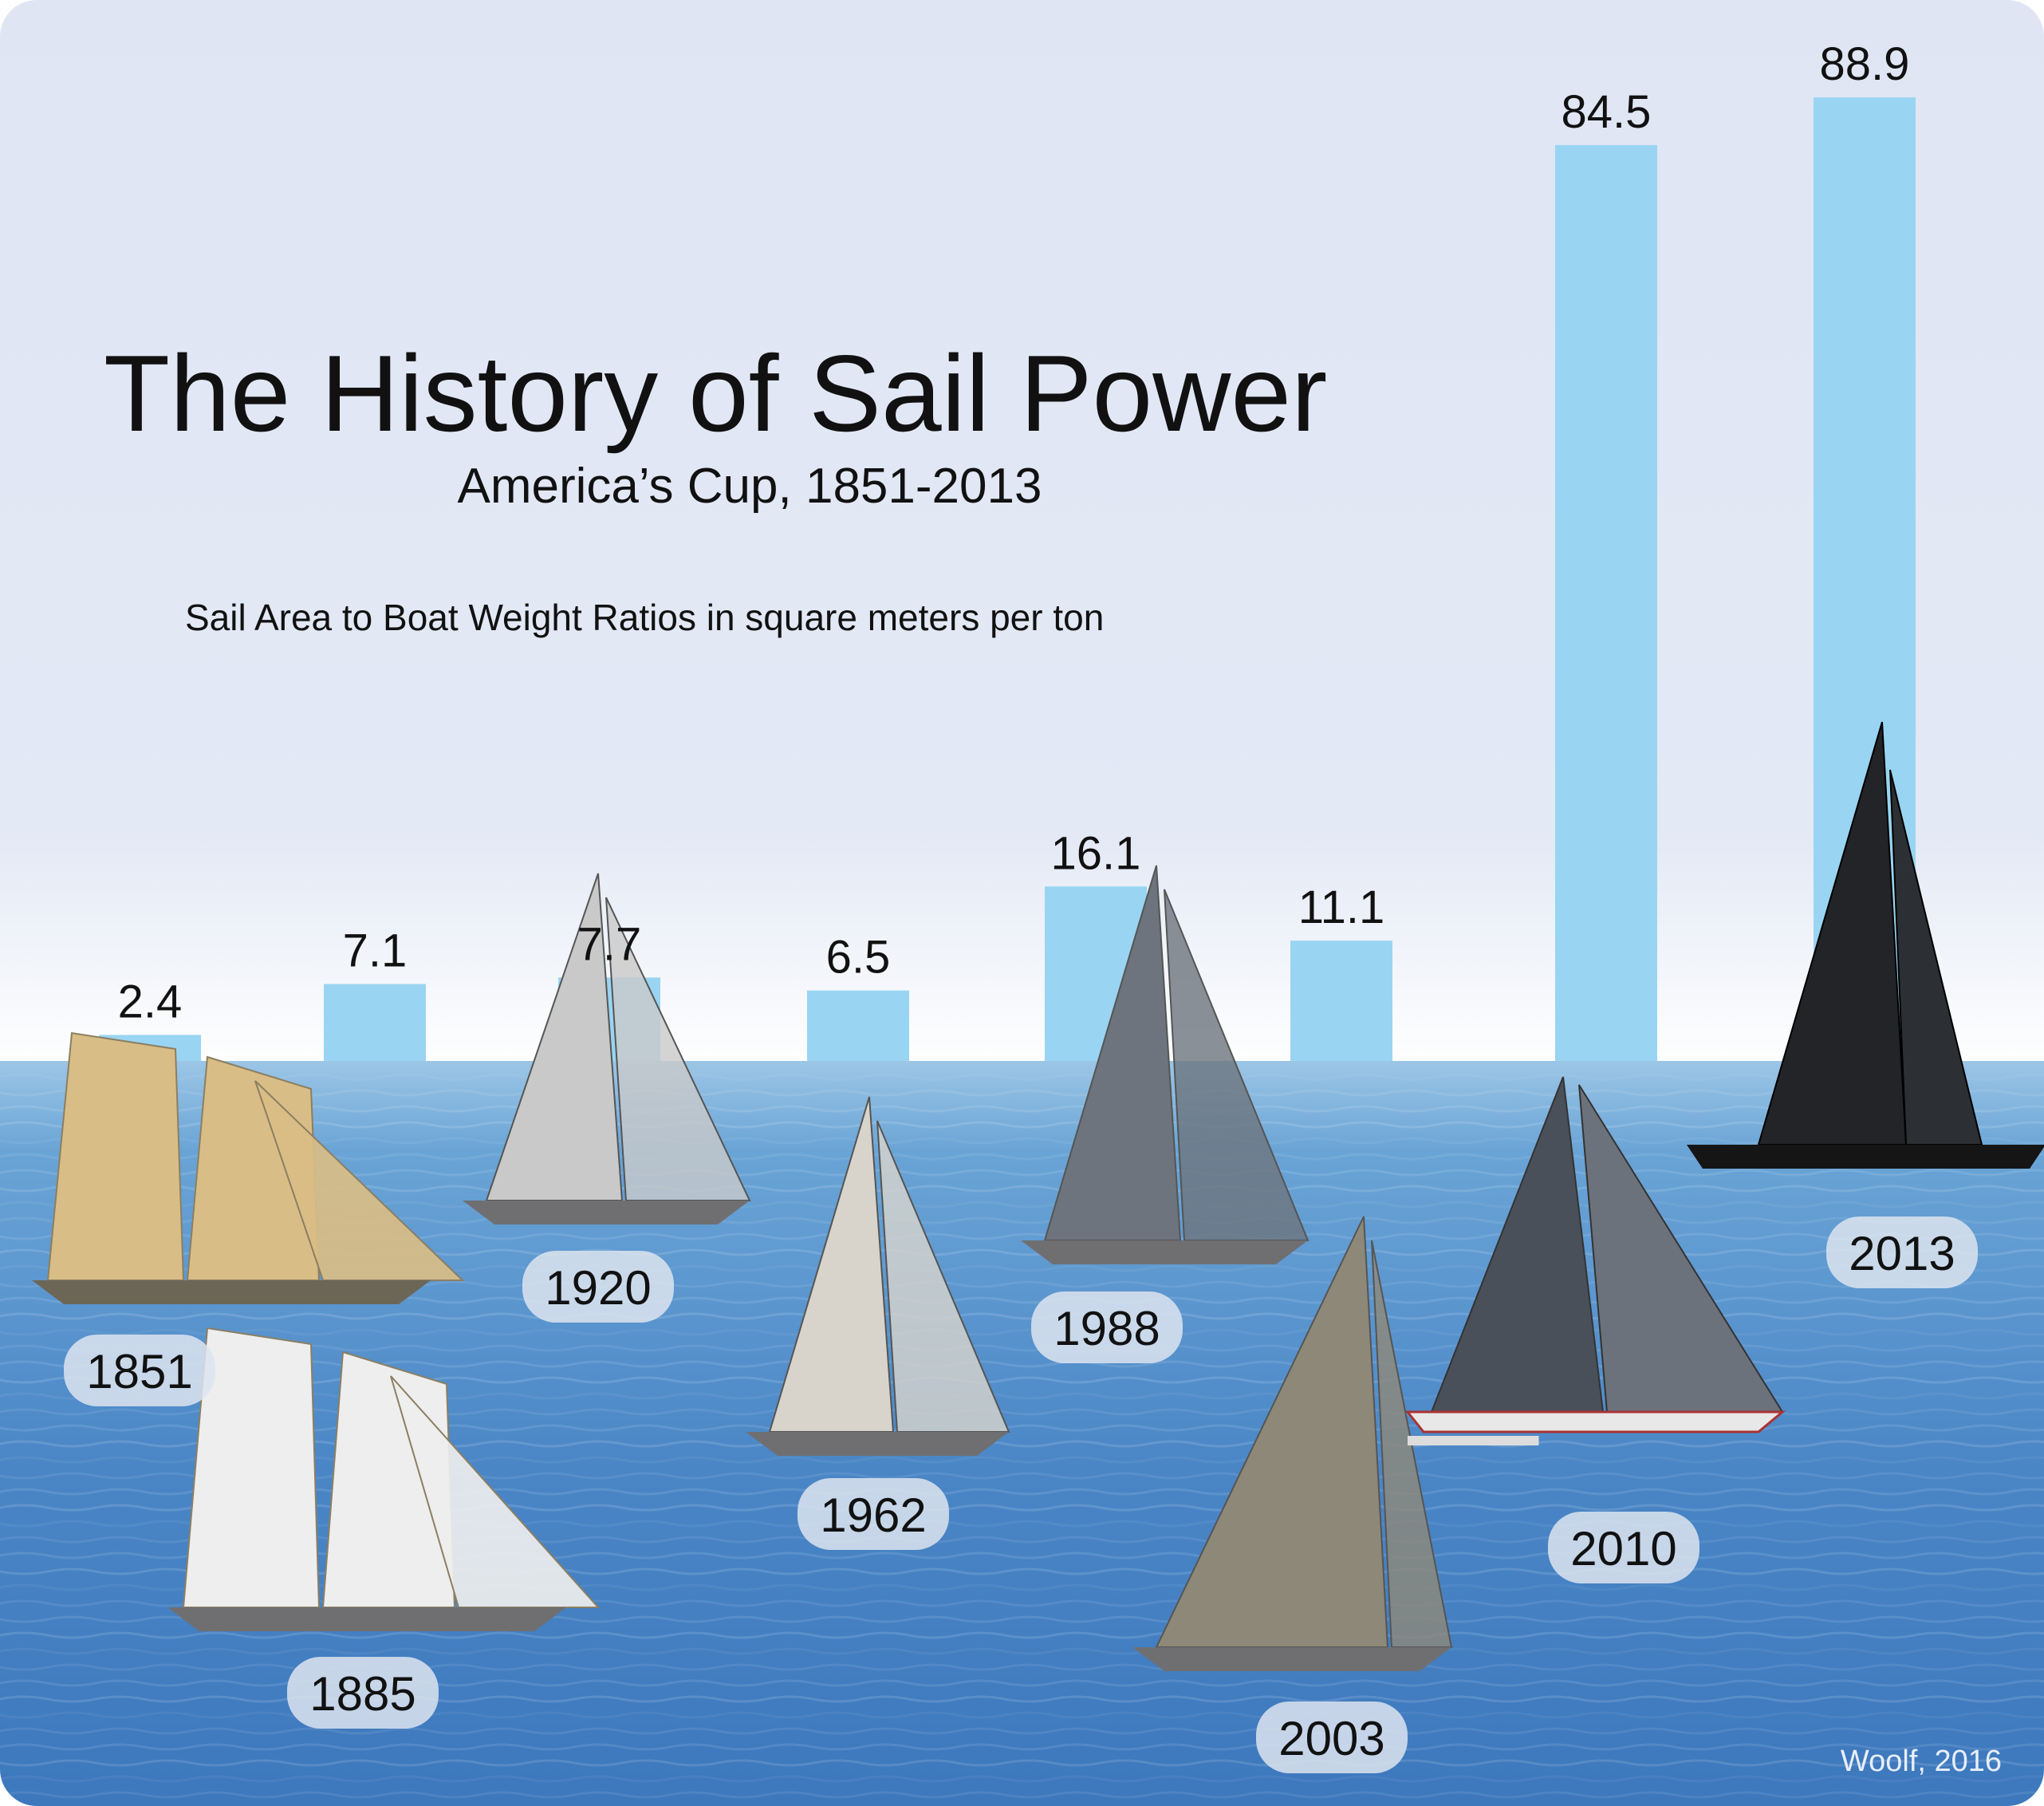 This screenshot has width=2044, height=1806. Describe the element at coordinates (1165, 1064) in the screenshot. I see `sloop-icon-1988` at that location.